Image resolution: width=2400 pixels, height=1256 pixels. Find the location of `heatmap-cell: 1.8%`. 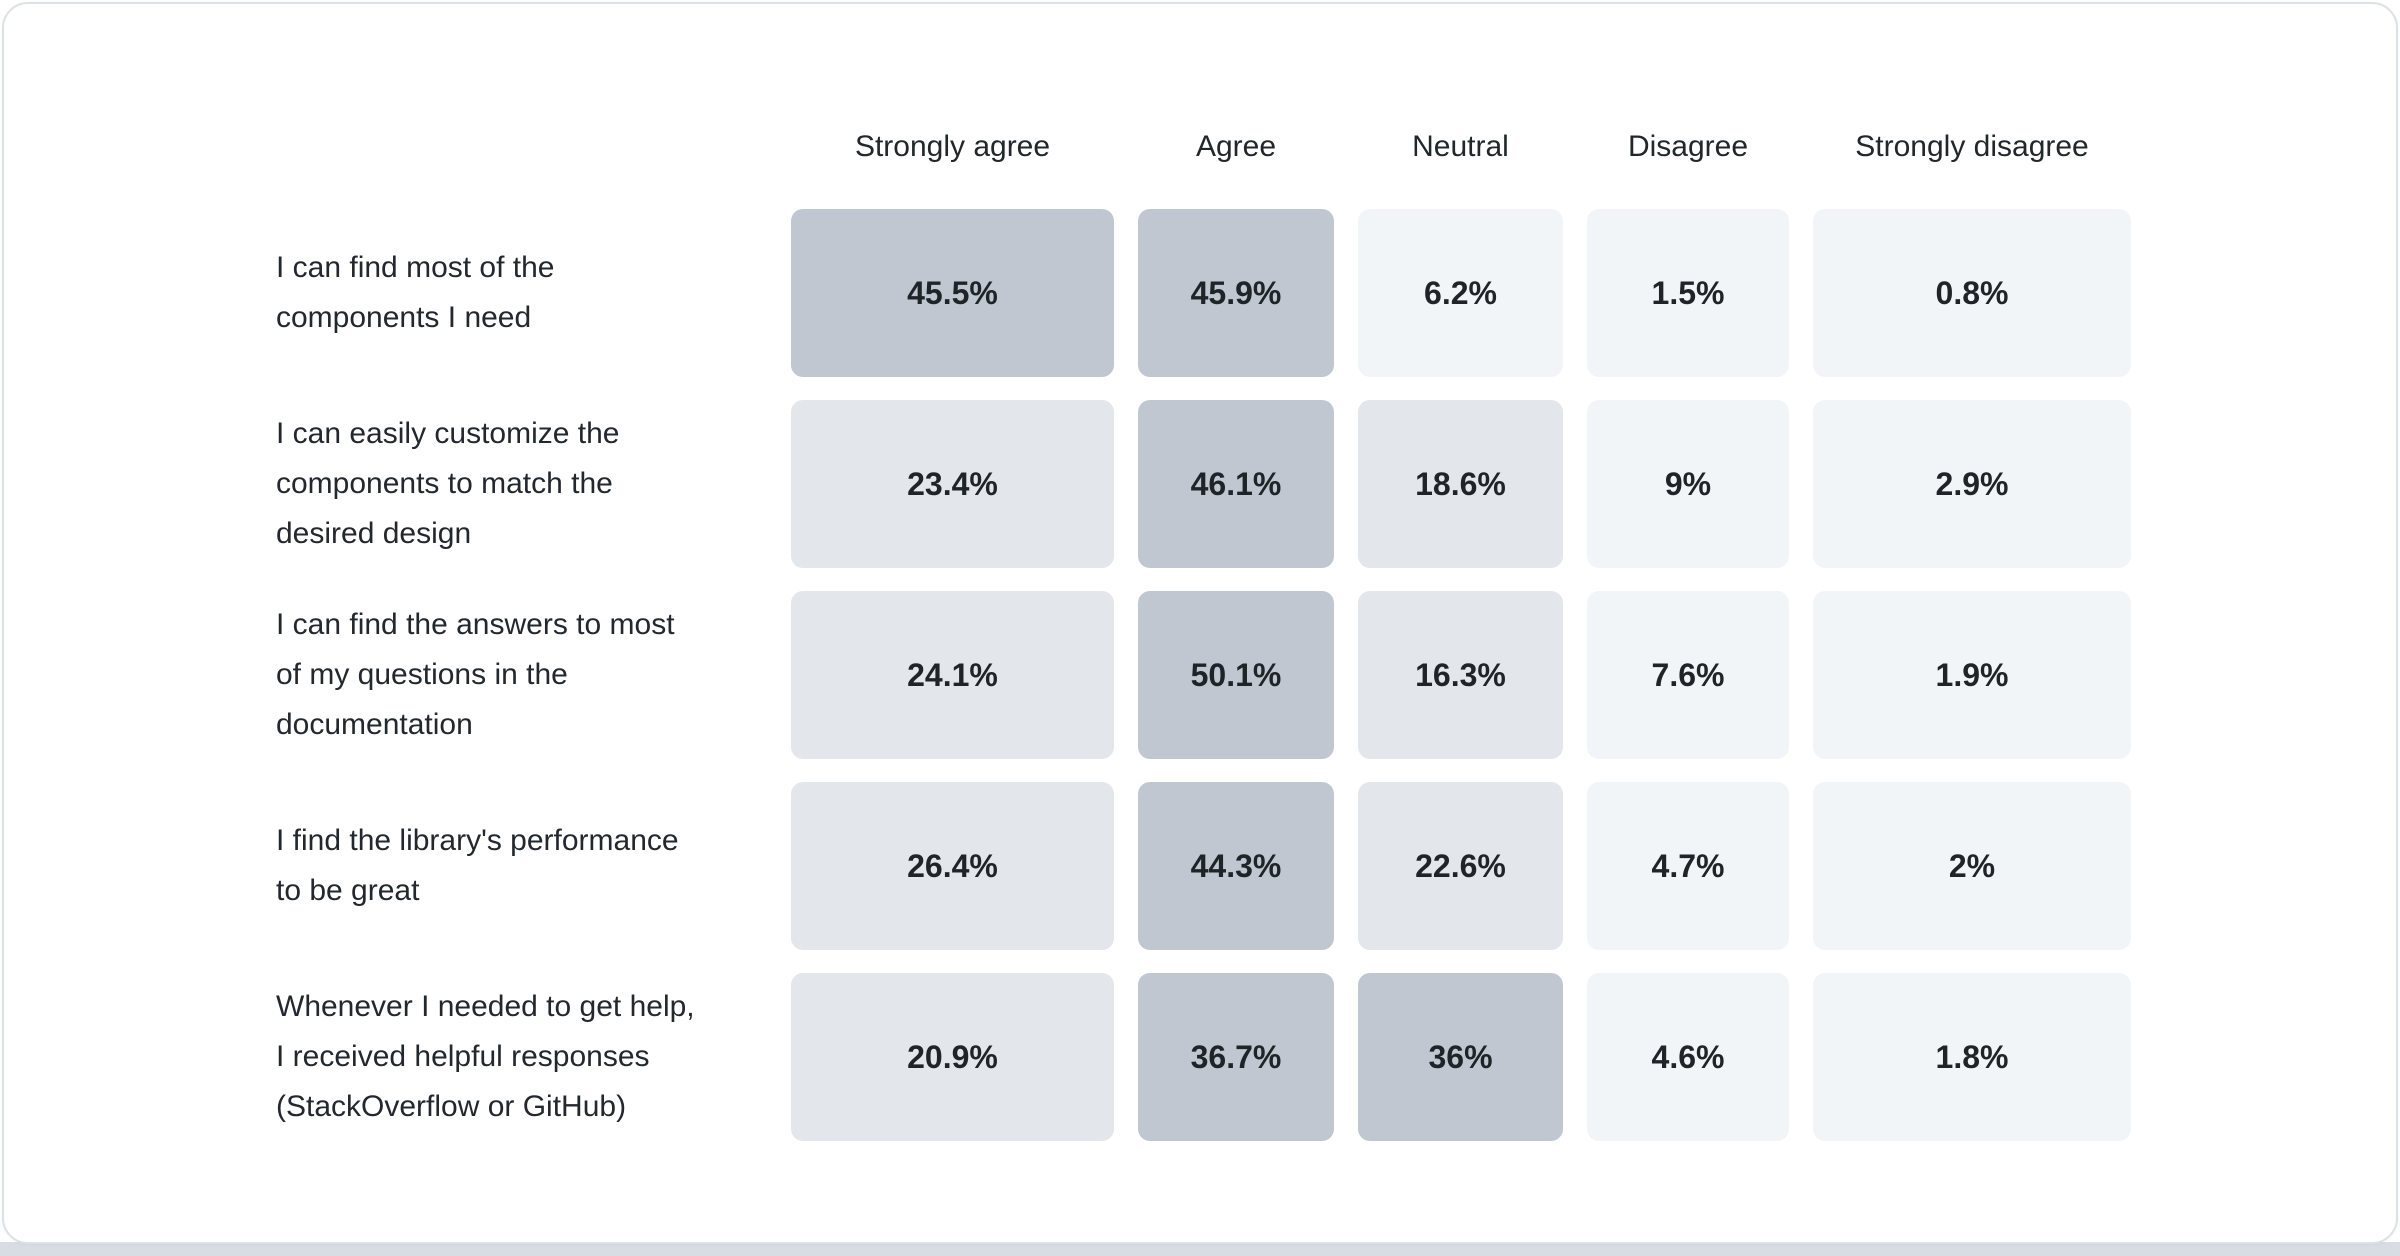

heatmap-cell: 1.8% is located at coordinates (1972, 1057).